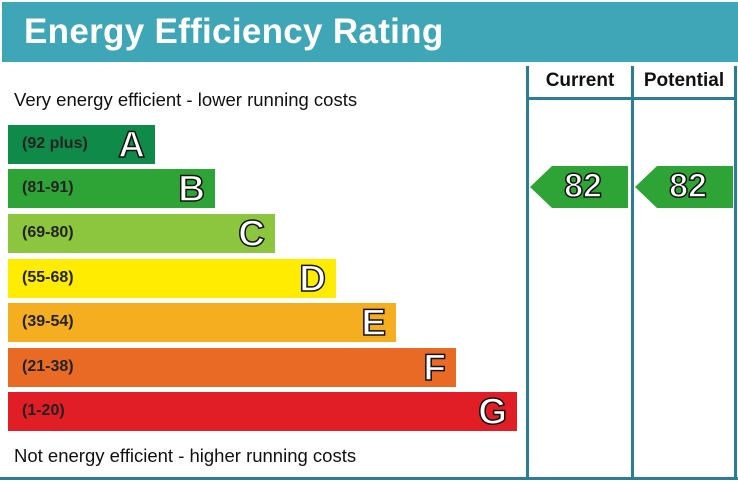 The height and width of the screenshot is (483, 738). Describe the element at coordinates (132, 144) in the screenshot. I see `band-letter: A` at that location.